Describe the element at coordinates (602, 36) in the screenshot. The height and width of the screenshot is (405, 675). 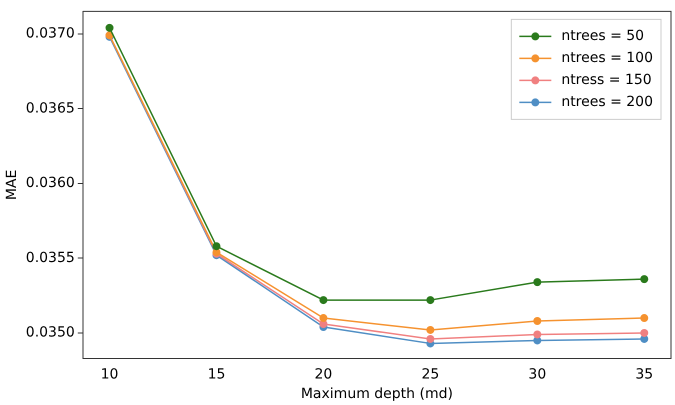
I see `legend-label: ntrees = 50` at that location.